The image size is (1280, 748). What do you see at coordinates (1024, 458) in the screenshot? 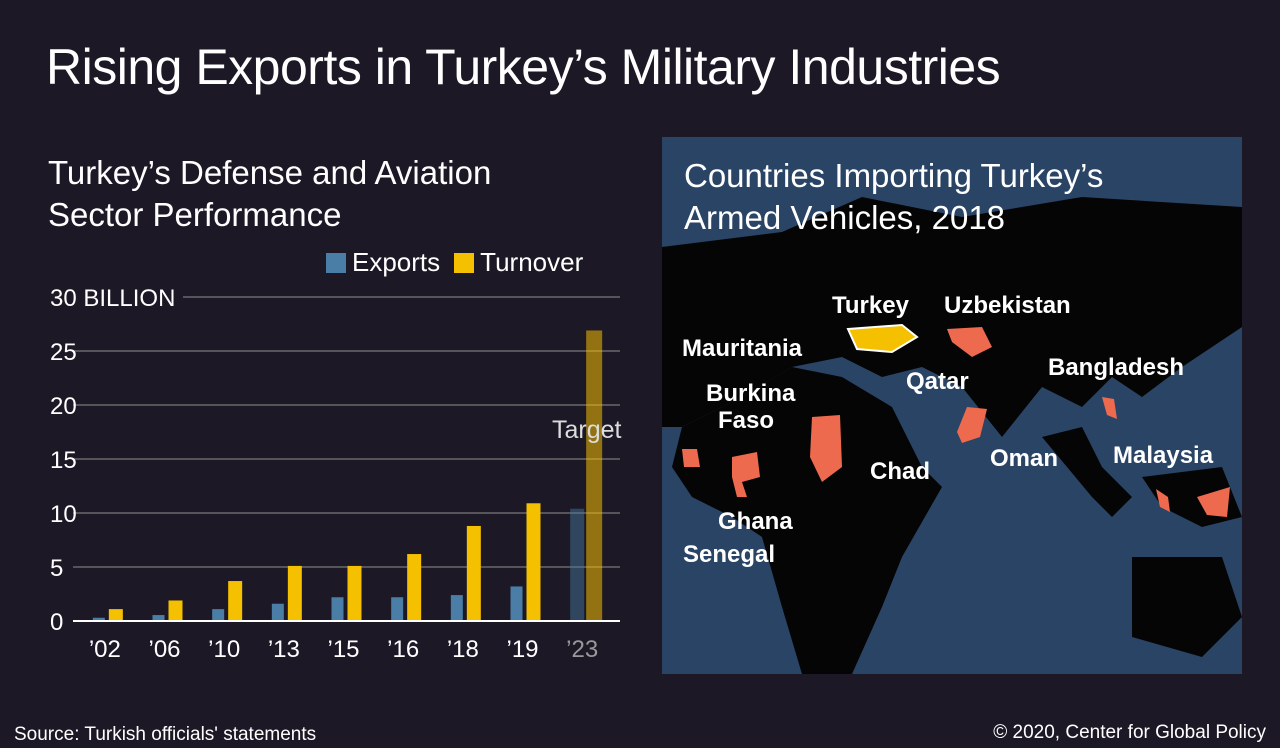
I see `label-oman: Oman` at bounding box center [1024, 458].